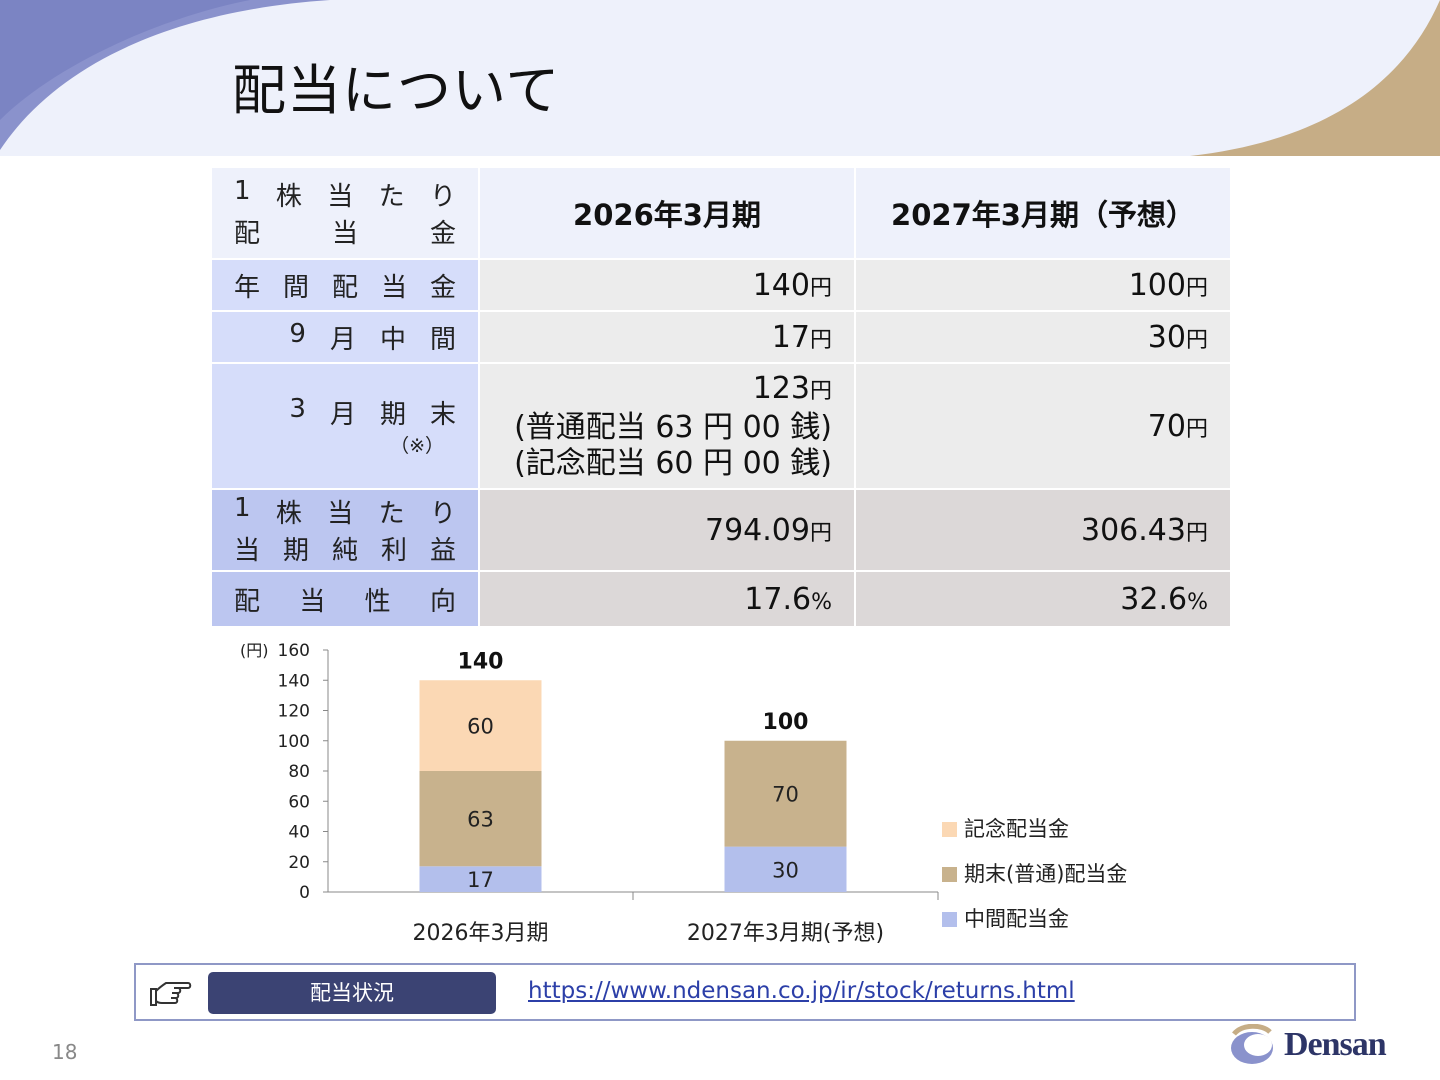 This screenshot has width=1440, height=1080. Describe the element at coordinates (299, 833) in the screenshot. I see `y-tick-label: 40` at that location.